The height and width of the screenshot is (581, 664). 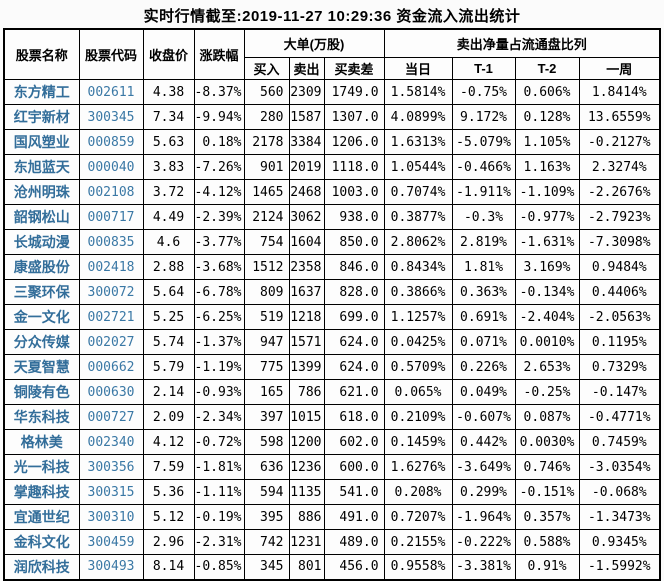 I want to click on net-sell-t1-value: -0.3%, so click(x=483, y=217).